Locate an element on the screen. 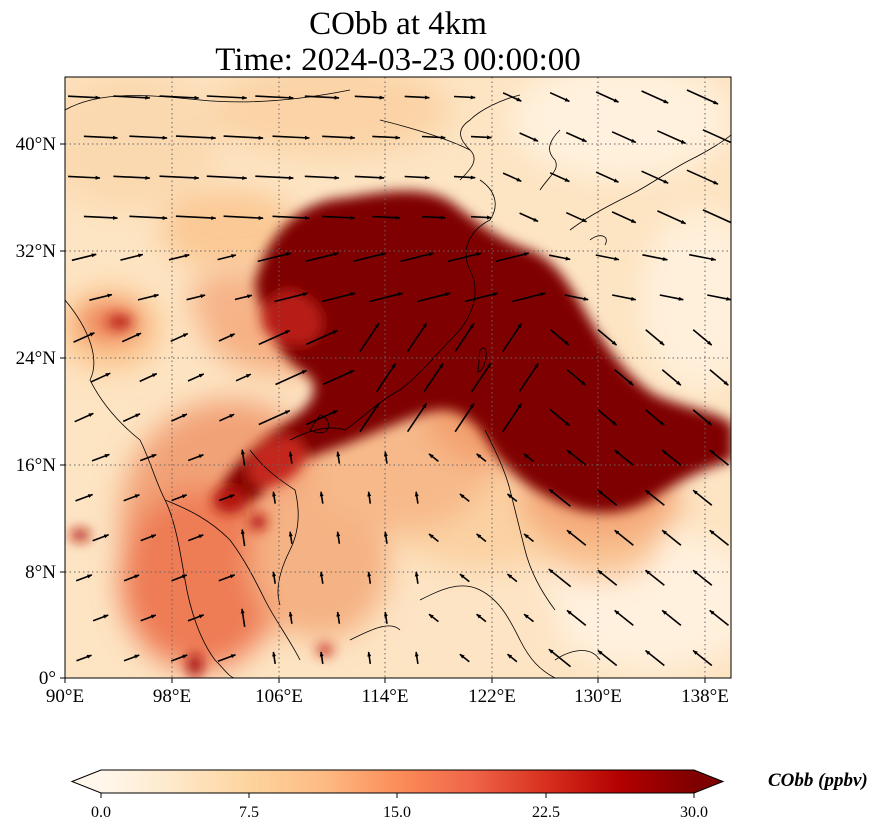 This screenshot has width=887, height=836. colorbar-extend-low is located at coordinates (86, 781).